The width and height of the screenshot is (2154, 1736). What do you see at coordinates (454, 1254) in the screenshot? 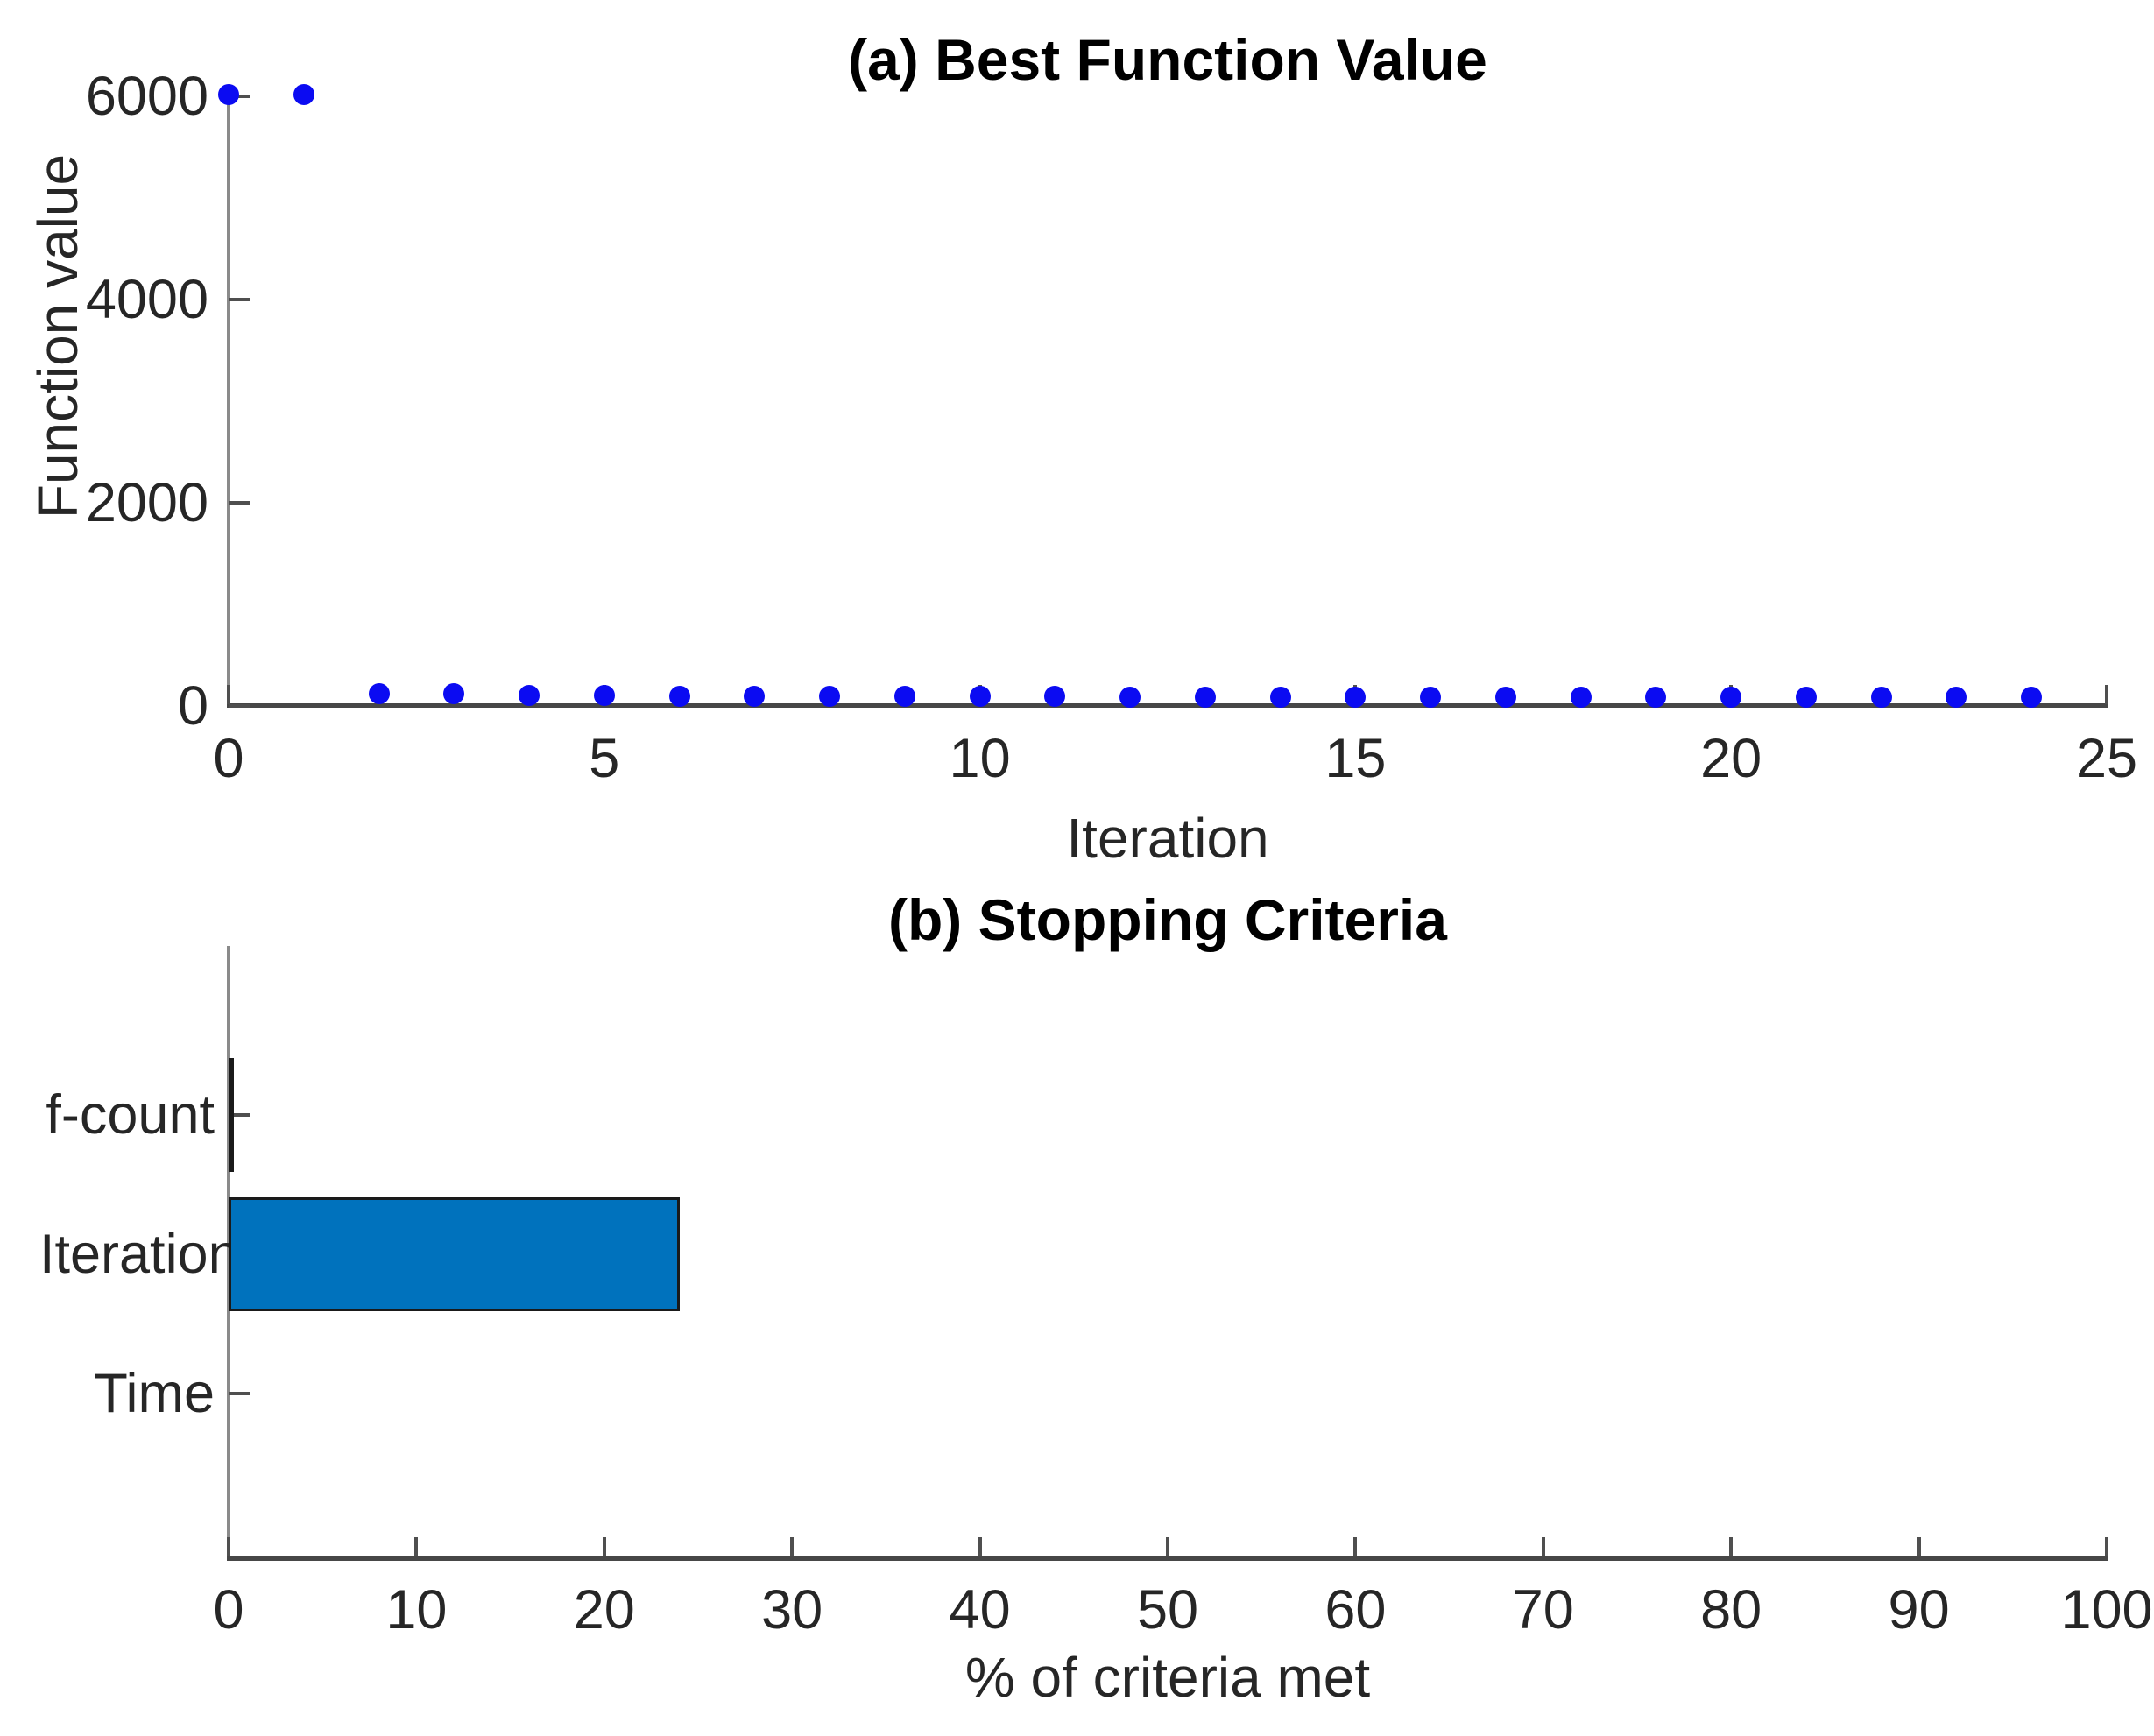
I see `bar-iteration` at bounding box center [454, 1254].